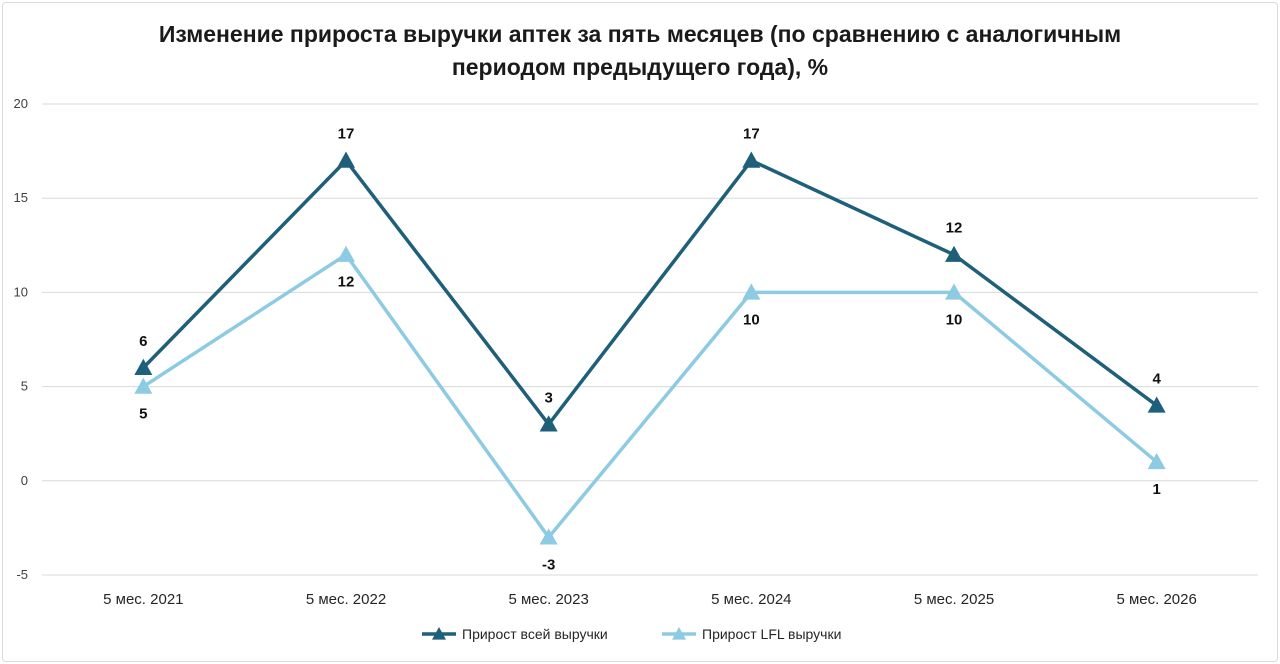 This screenshot has width=1280, height=664. What do you see at coordinates (21, 197) in the screenshot?
I see `y-tick-label: 15` at bounding box center [21, 197].